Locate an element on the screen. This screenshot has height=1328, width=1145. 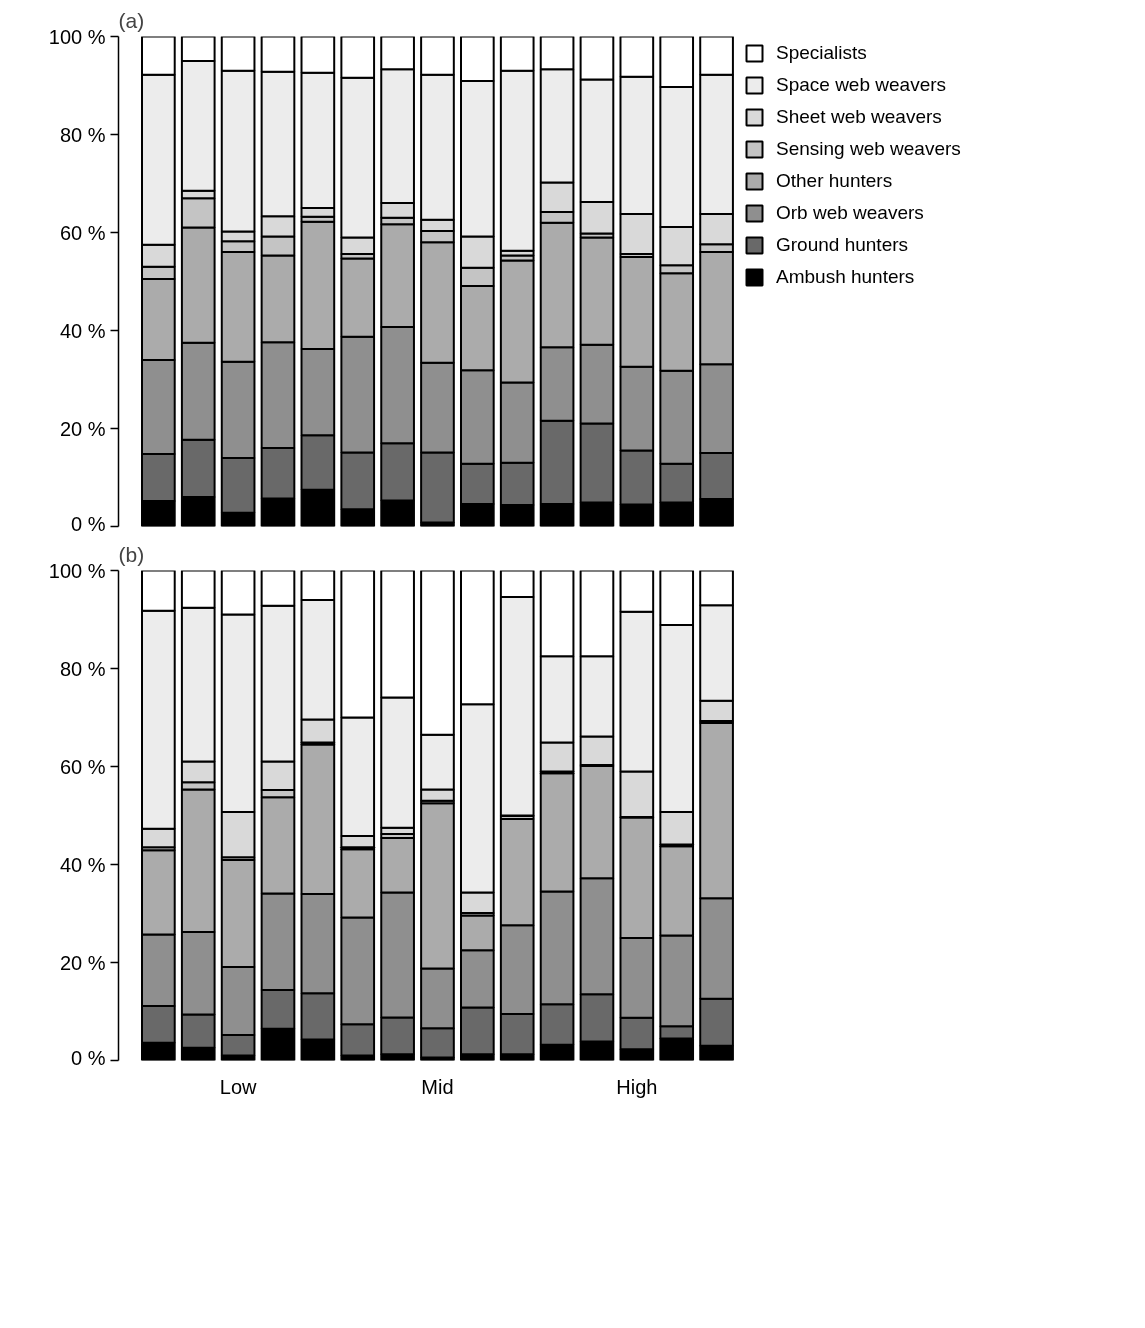
text: Mid is located at coordinates (437, 1086).